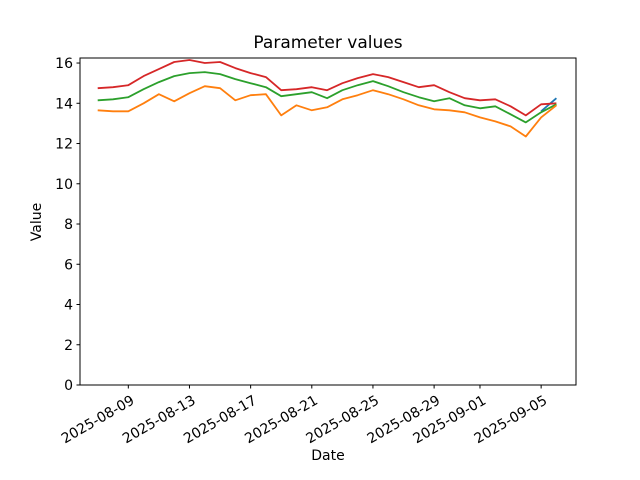 The height and width of the screenshot is (480, 640). I want to click on y-tick-label: 14, so click(64, 104).